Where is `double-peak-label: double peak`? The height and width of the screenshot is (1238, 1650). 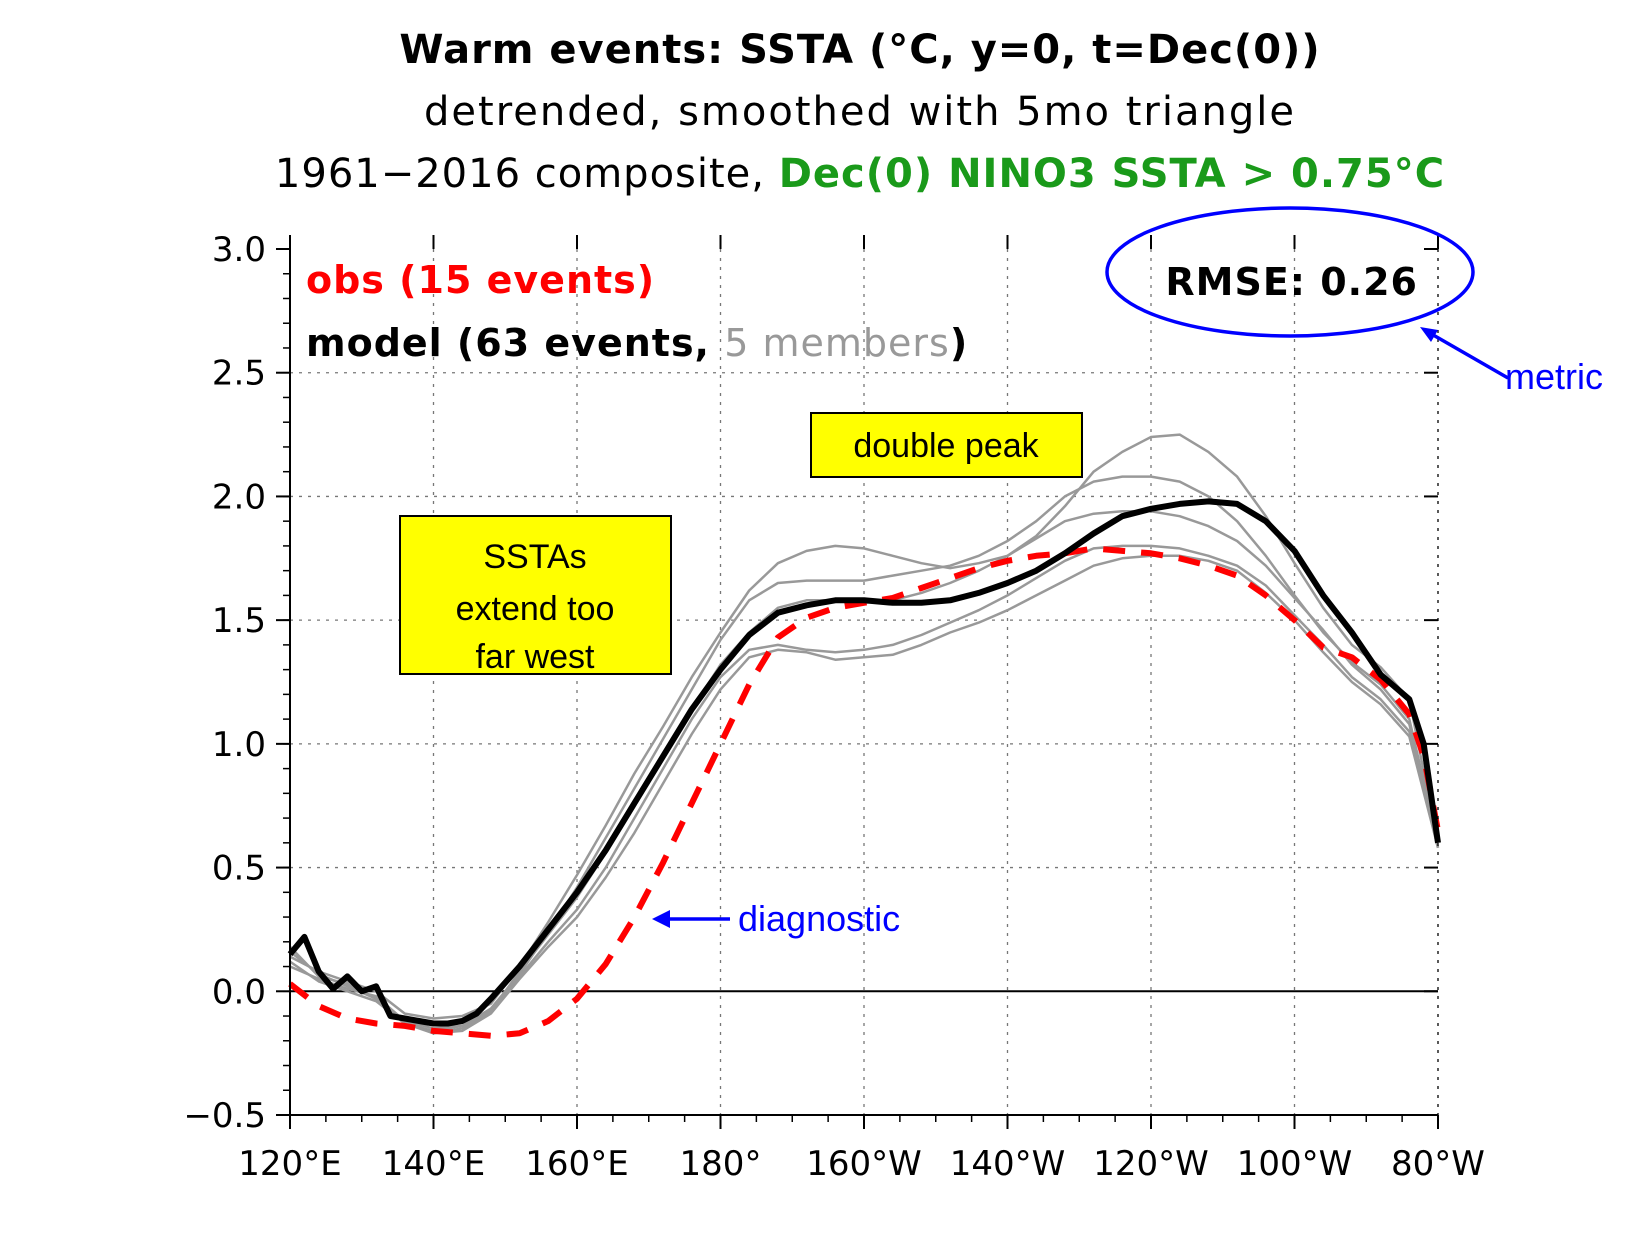
double-peak-label: double peak is located at coordinates (946, 446).